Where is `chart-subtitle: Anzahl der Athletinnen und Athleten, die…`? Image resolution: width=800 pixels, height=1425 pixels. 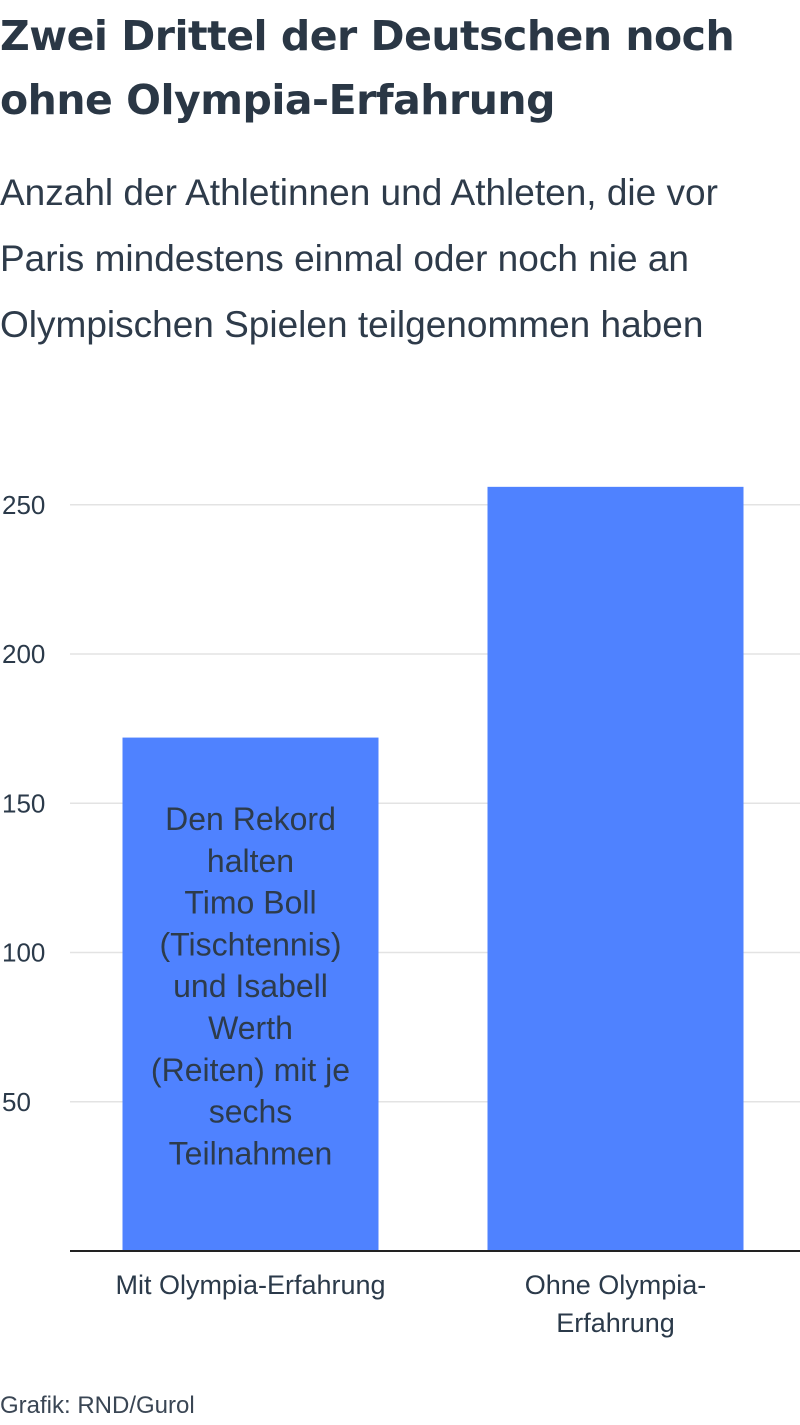
chart-subtitle: Anzahl der Athletinnen und Athleten, die… is located at coordinates (400, 259).